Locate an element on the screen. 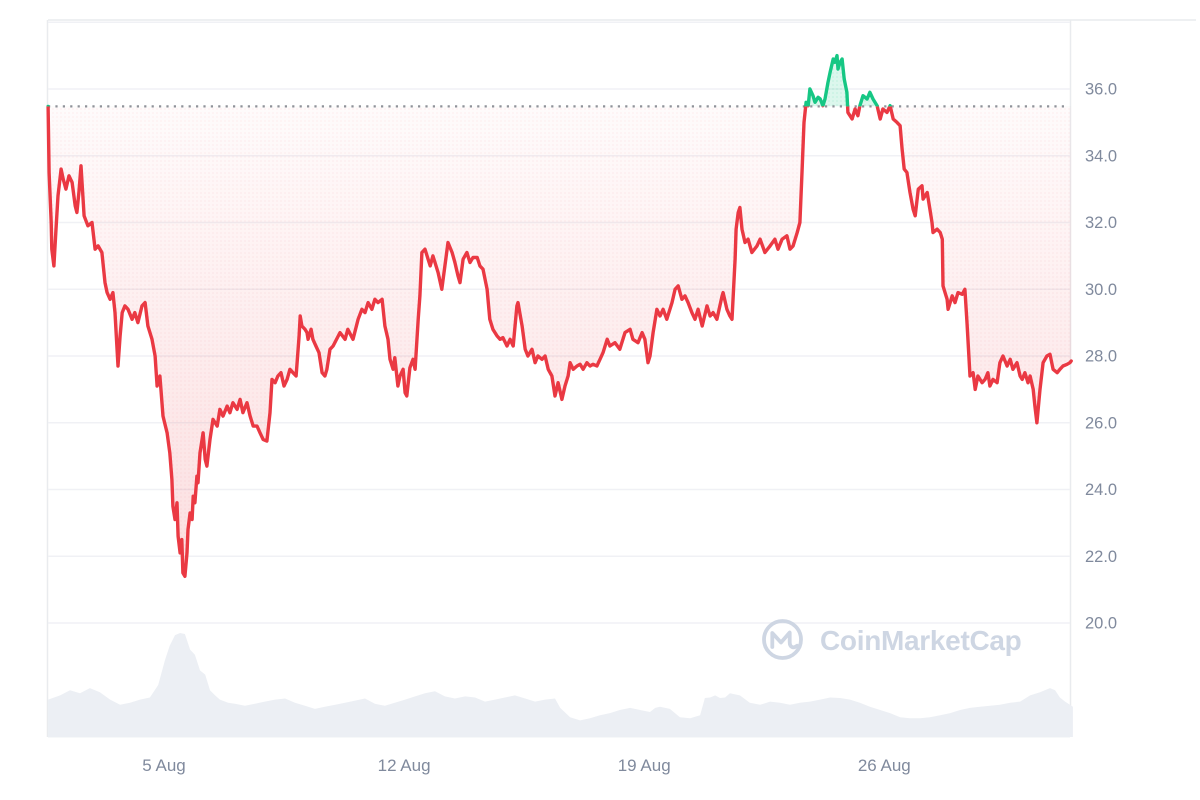 The image size is (1200, 800). coinmarketcap-wordmark: CoinMarketCap is located at coordinates (920, 640).